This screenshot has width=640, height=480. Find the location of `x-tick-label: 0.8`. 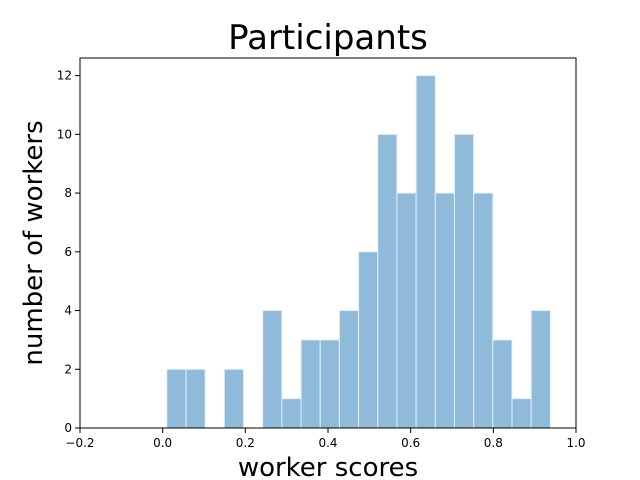

x-tick-label: 0.8 is located at coordinates (493, 443).